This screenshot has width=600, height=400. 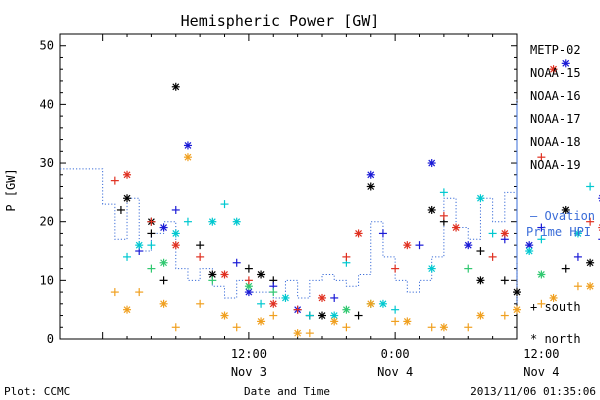 What do you see at coordinates (555, 50) in the screenshot?
I see `legend-item-metp-02: METP-02` at bounding box center [555, 50].